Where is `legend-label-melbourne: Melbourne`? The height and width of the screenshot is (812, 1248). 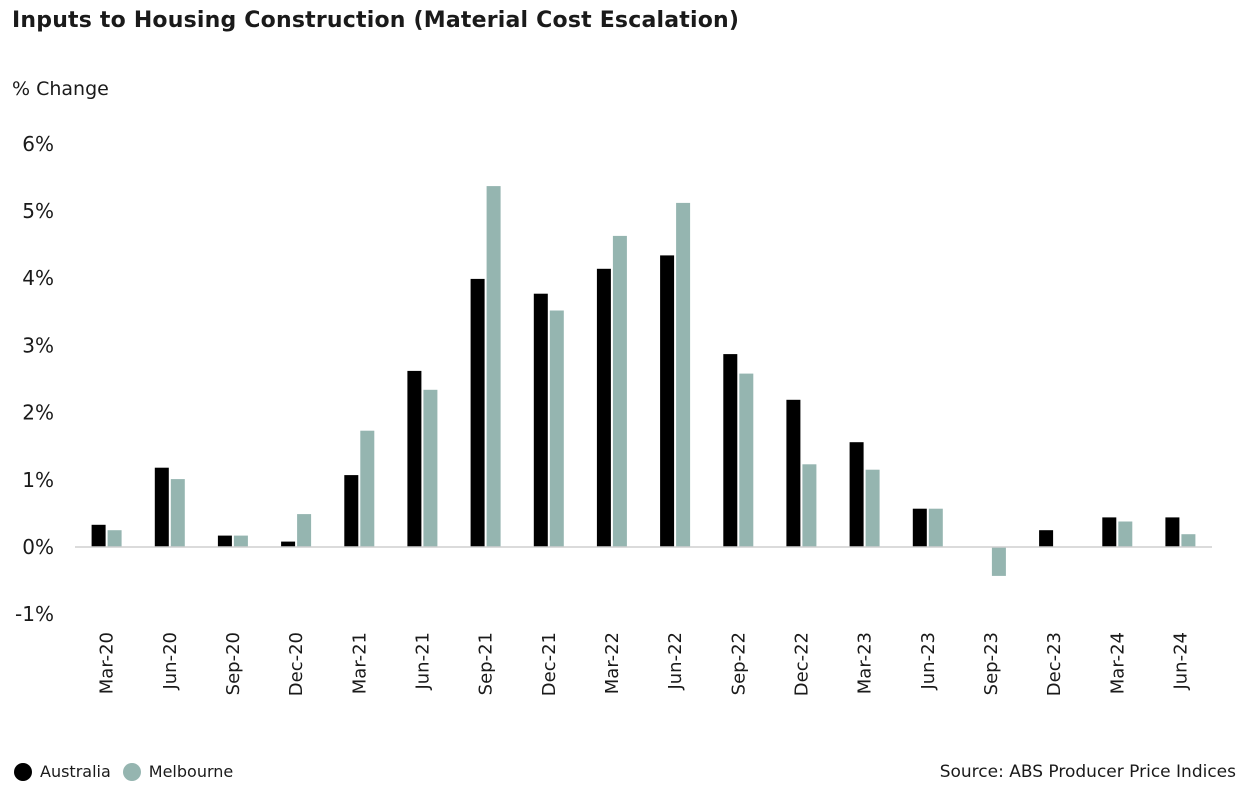
legend-label-melbourne: Melbourne is located at coordinates (191, 771).